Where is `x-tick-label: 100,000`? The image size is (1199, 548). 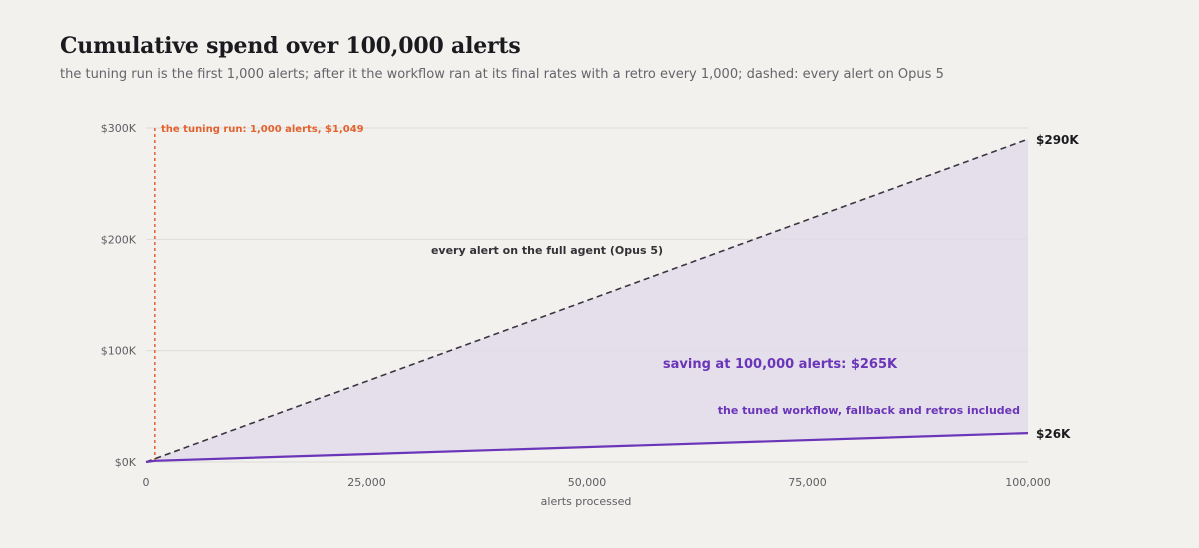 x-tick-label: 100,000 is located at coordinates (1028, 482).